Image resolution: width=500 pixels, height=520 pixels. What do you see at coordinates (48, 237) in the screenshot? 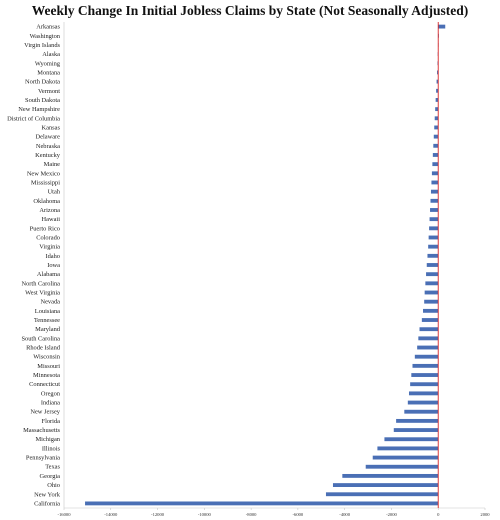
I see `category-label-colorado: Colorado` at bounding box center [48, 237].